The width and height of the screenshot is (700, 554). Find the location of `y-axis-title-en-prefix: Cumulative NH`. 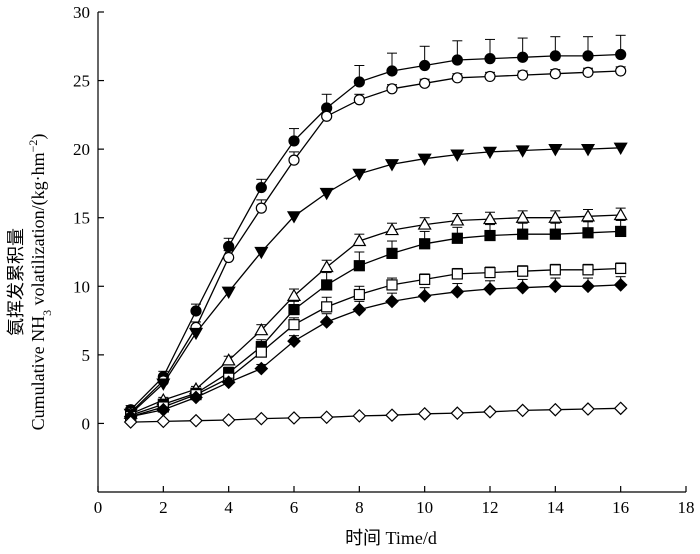

y-axis-title-en-prefix: Cumulative NH is located at coordinates (38, 373).